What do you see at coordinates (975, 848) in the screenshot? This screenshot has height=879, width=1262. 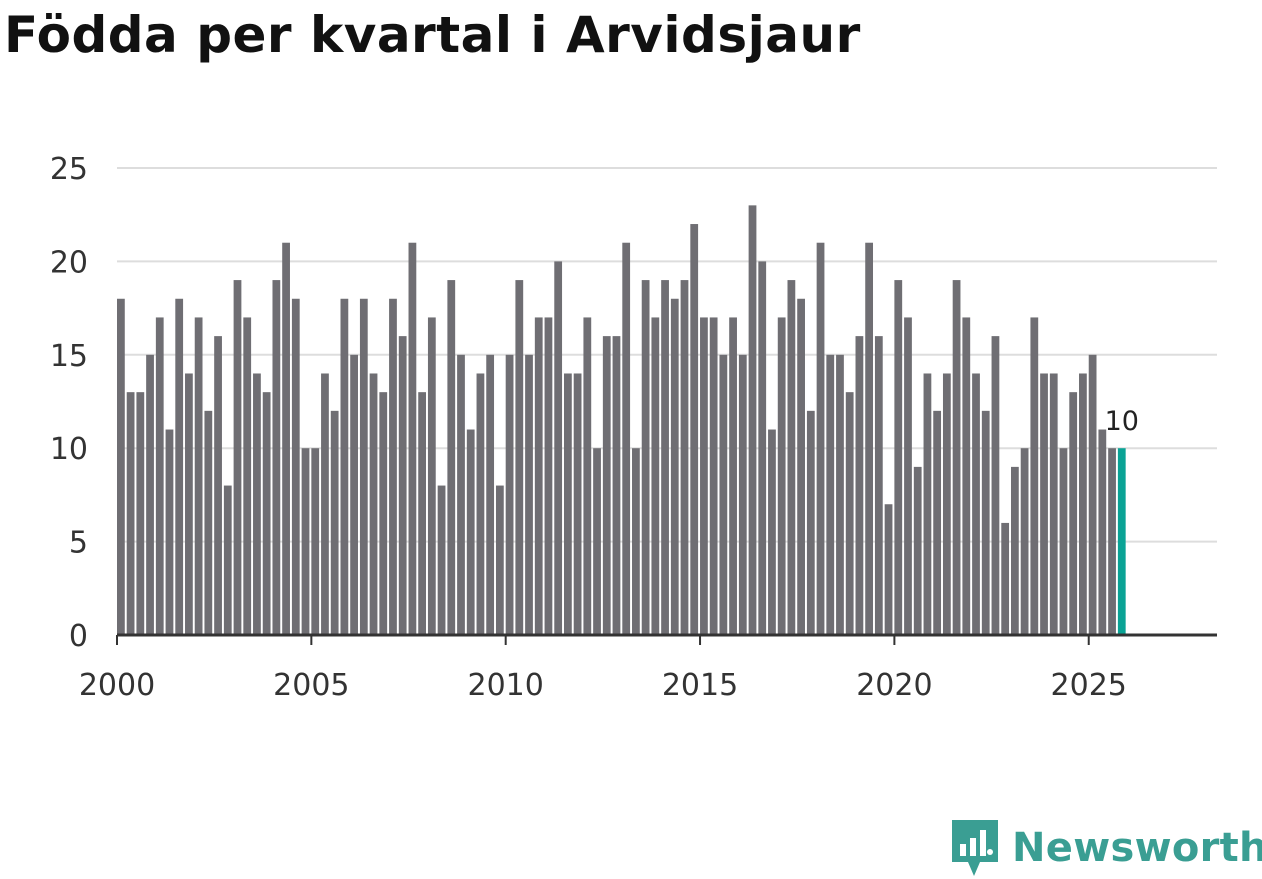 I see `newsworthy-icon` at bounding box center [975, 848].